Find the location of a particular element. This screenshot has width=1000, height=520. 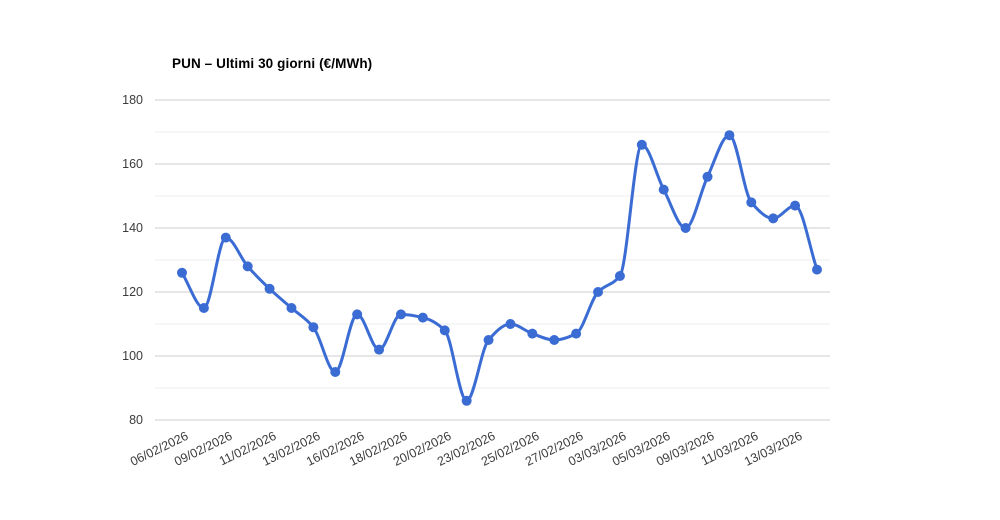

y-axis-tick-label: 100 is located at coordinates (132, 356).